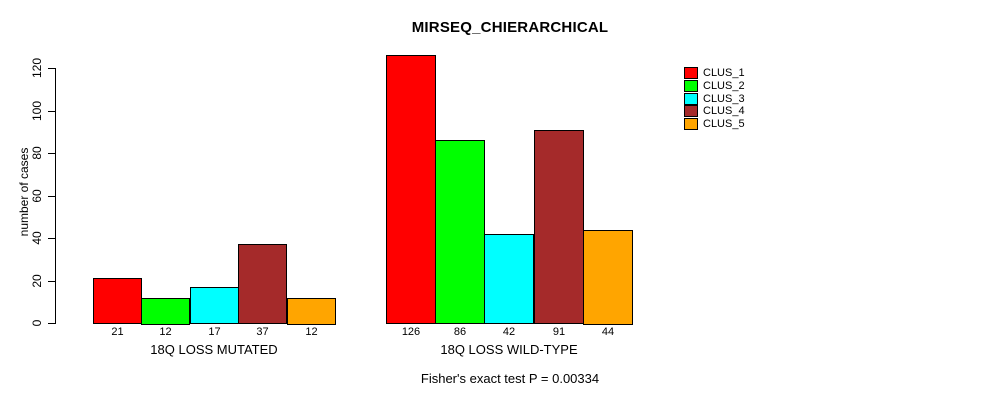  I want to click on legend-label-clus_1: CLUS_1, so click(724, 73).